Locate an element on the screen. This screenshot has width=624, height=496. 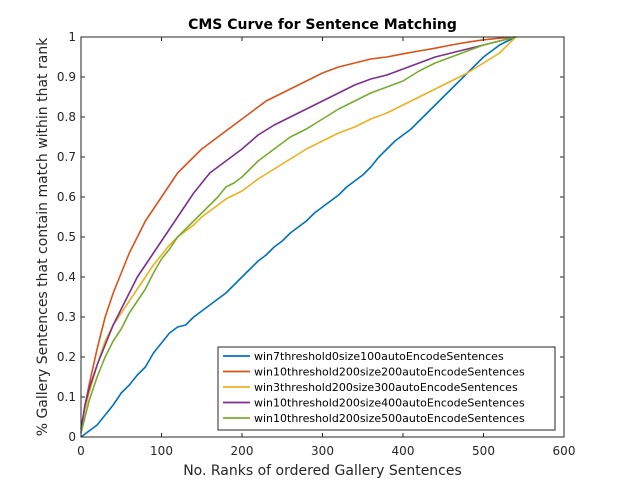
y-tick-label: 0.8 is located at coordinates (66, 117).